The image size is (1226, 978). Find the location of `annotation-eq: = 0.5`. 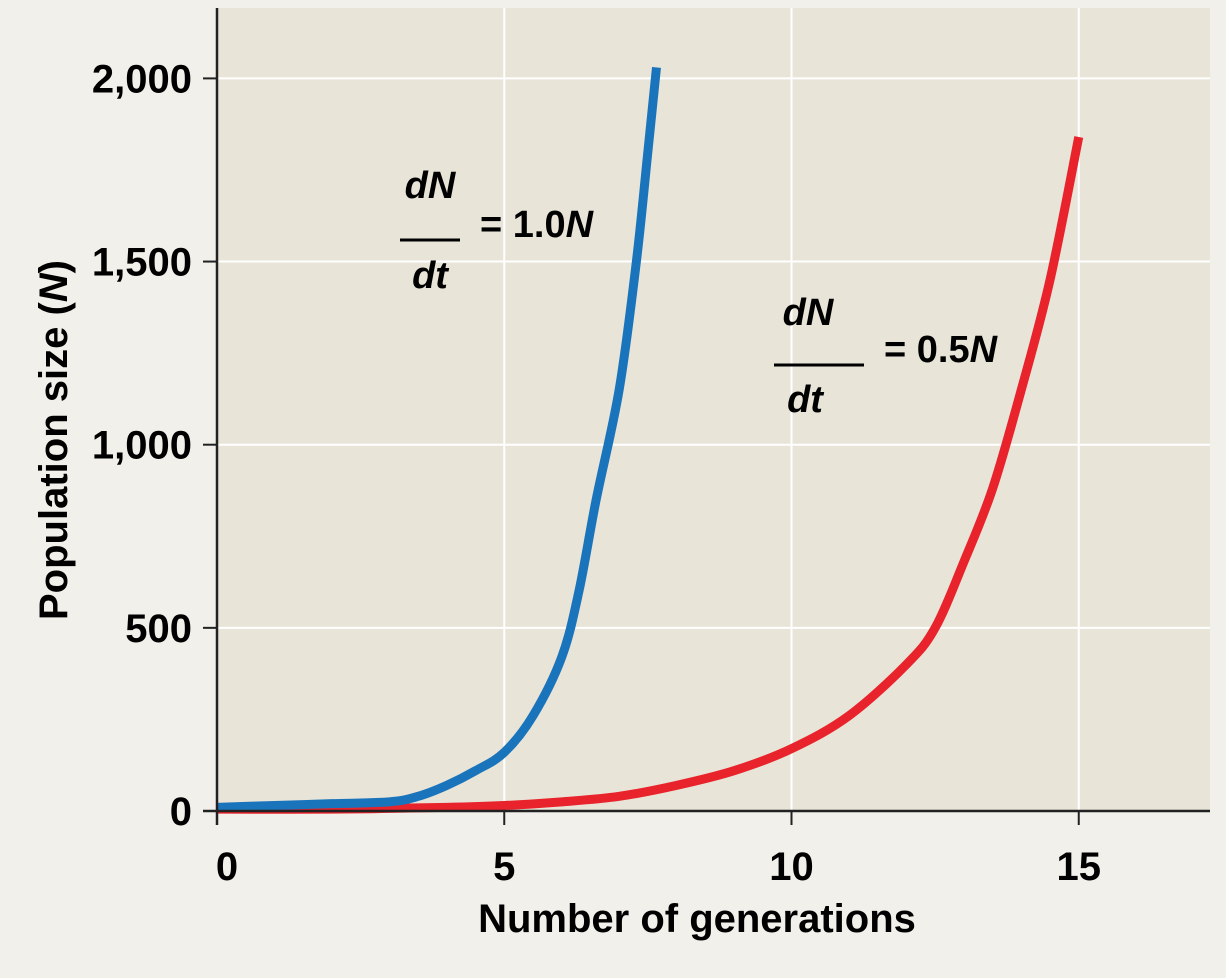

annotation-eq: = 0.5 is located at coordinates (927, 350).